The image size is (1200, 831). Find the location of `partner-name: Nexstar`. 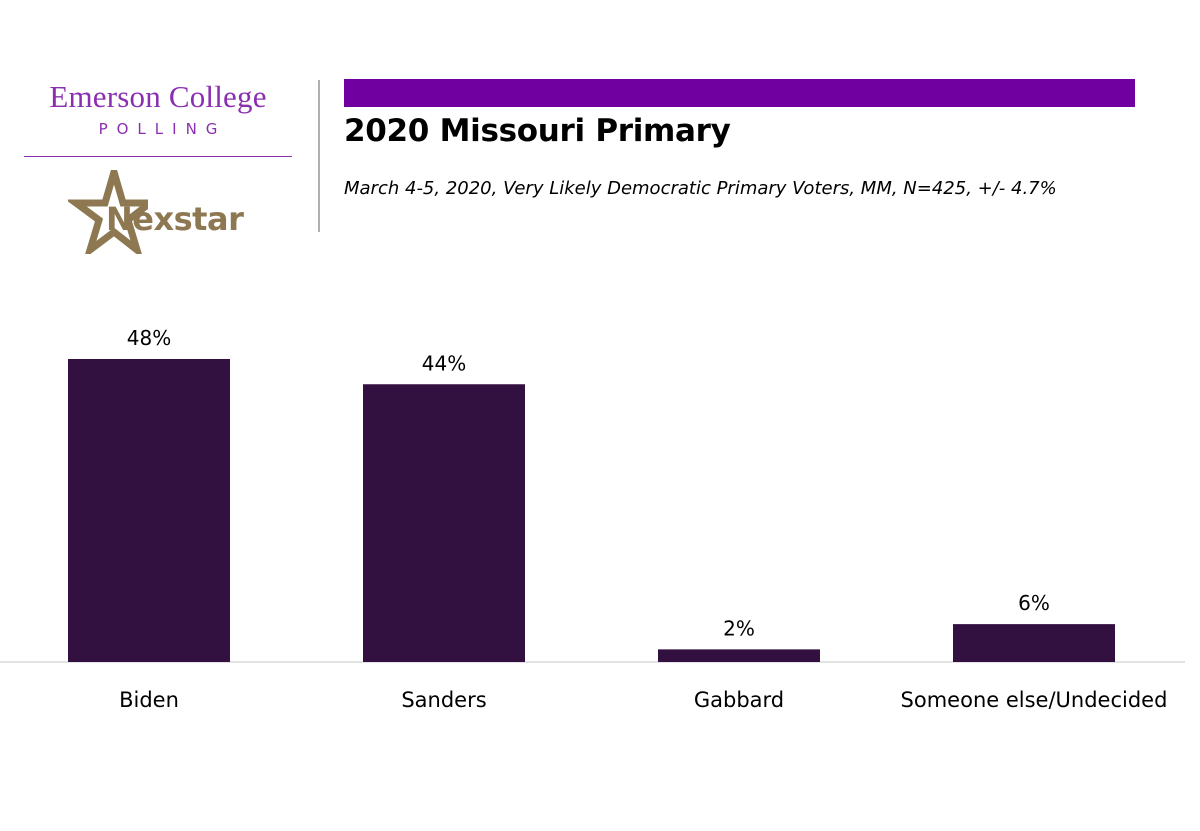

partner-name: Nexstar is located at coordinates (175, 219).